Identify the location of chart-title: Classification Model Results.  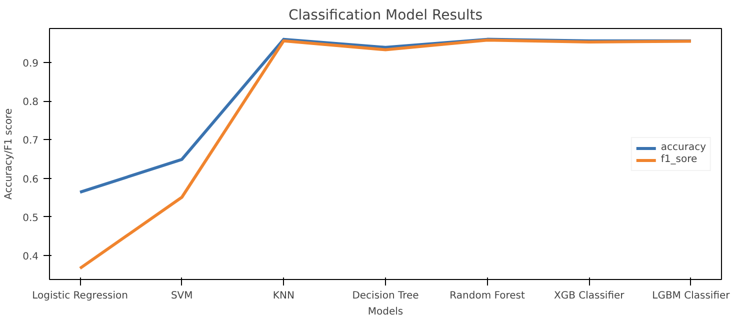
(385, 16).